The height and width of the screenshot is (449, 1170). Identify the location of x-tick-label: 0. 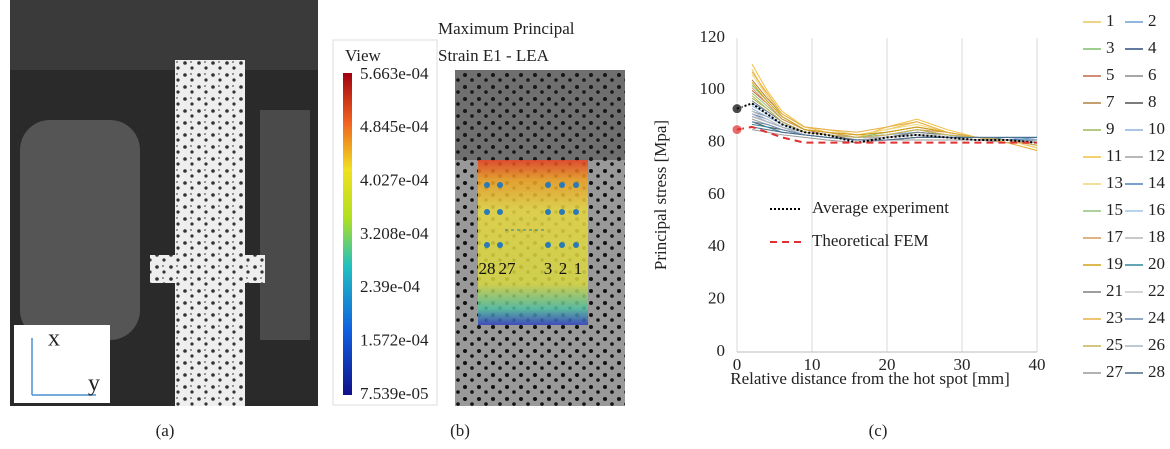
(737, 364).